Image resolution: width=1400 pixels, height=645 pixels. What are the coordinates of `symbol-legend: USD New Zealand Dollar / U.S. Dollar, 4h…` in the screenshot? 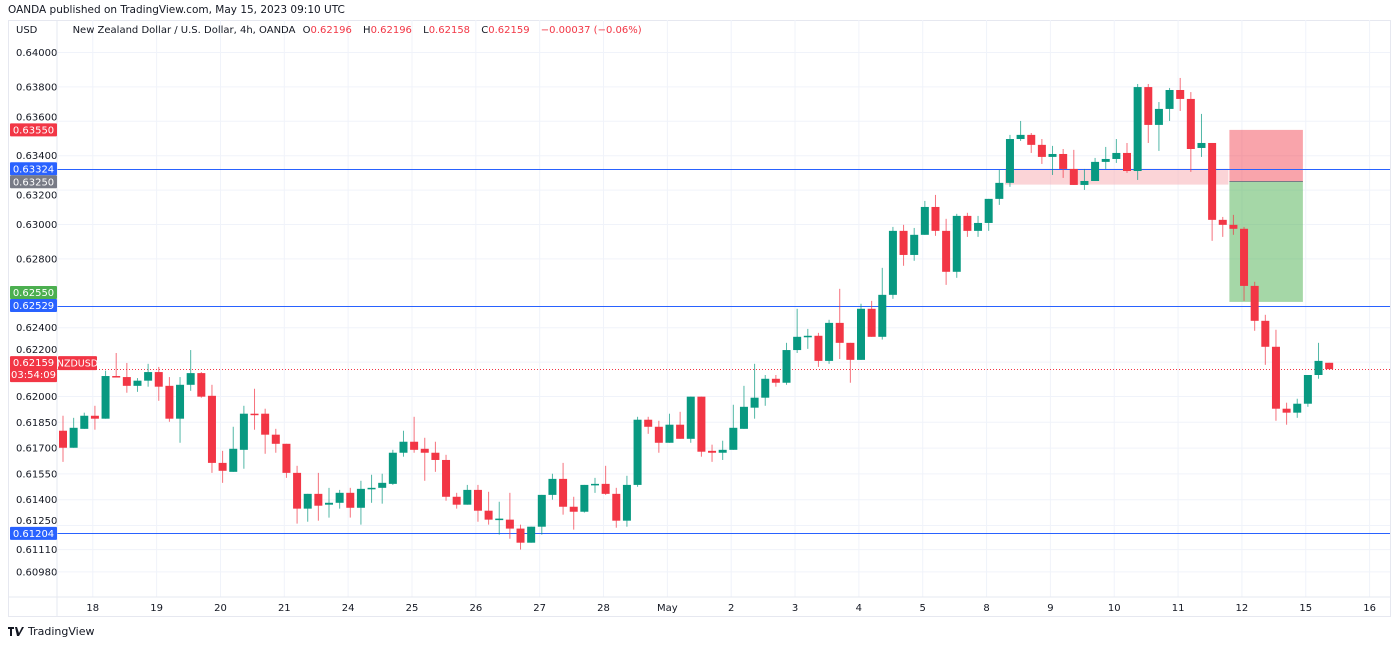 It's located at (331, 30).